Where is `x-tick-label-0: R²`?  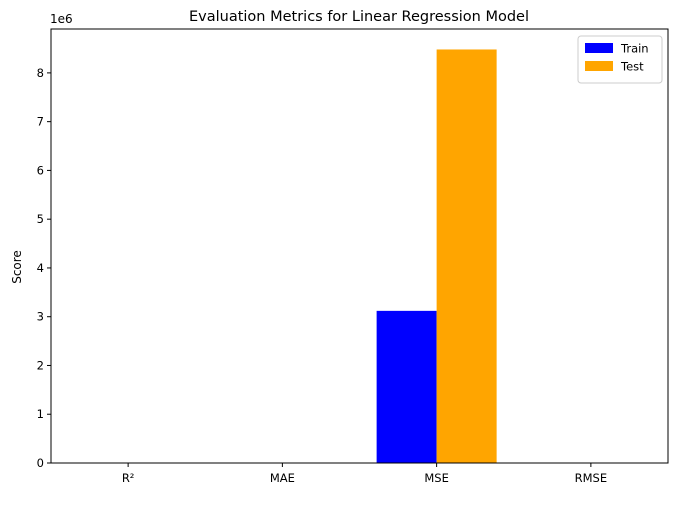
x-tick-label-0: R² is located at coordinates (128, 478).